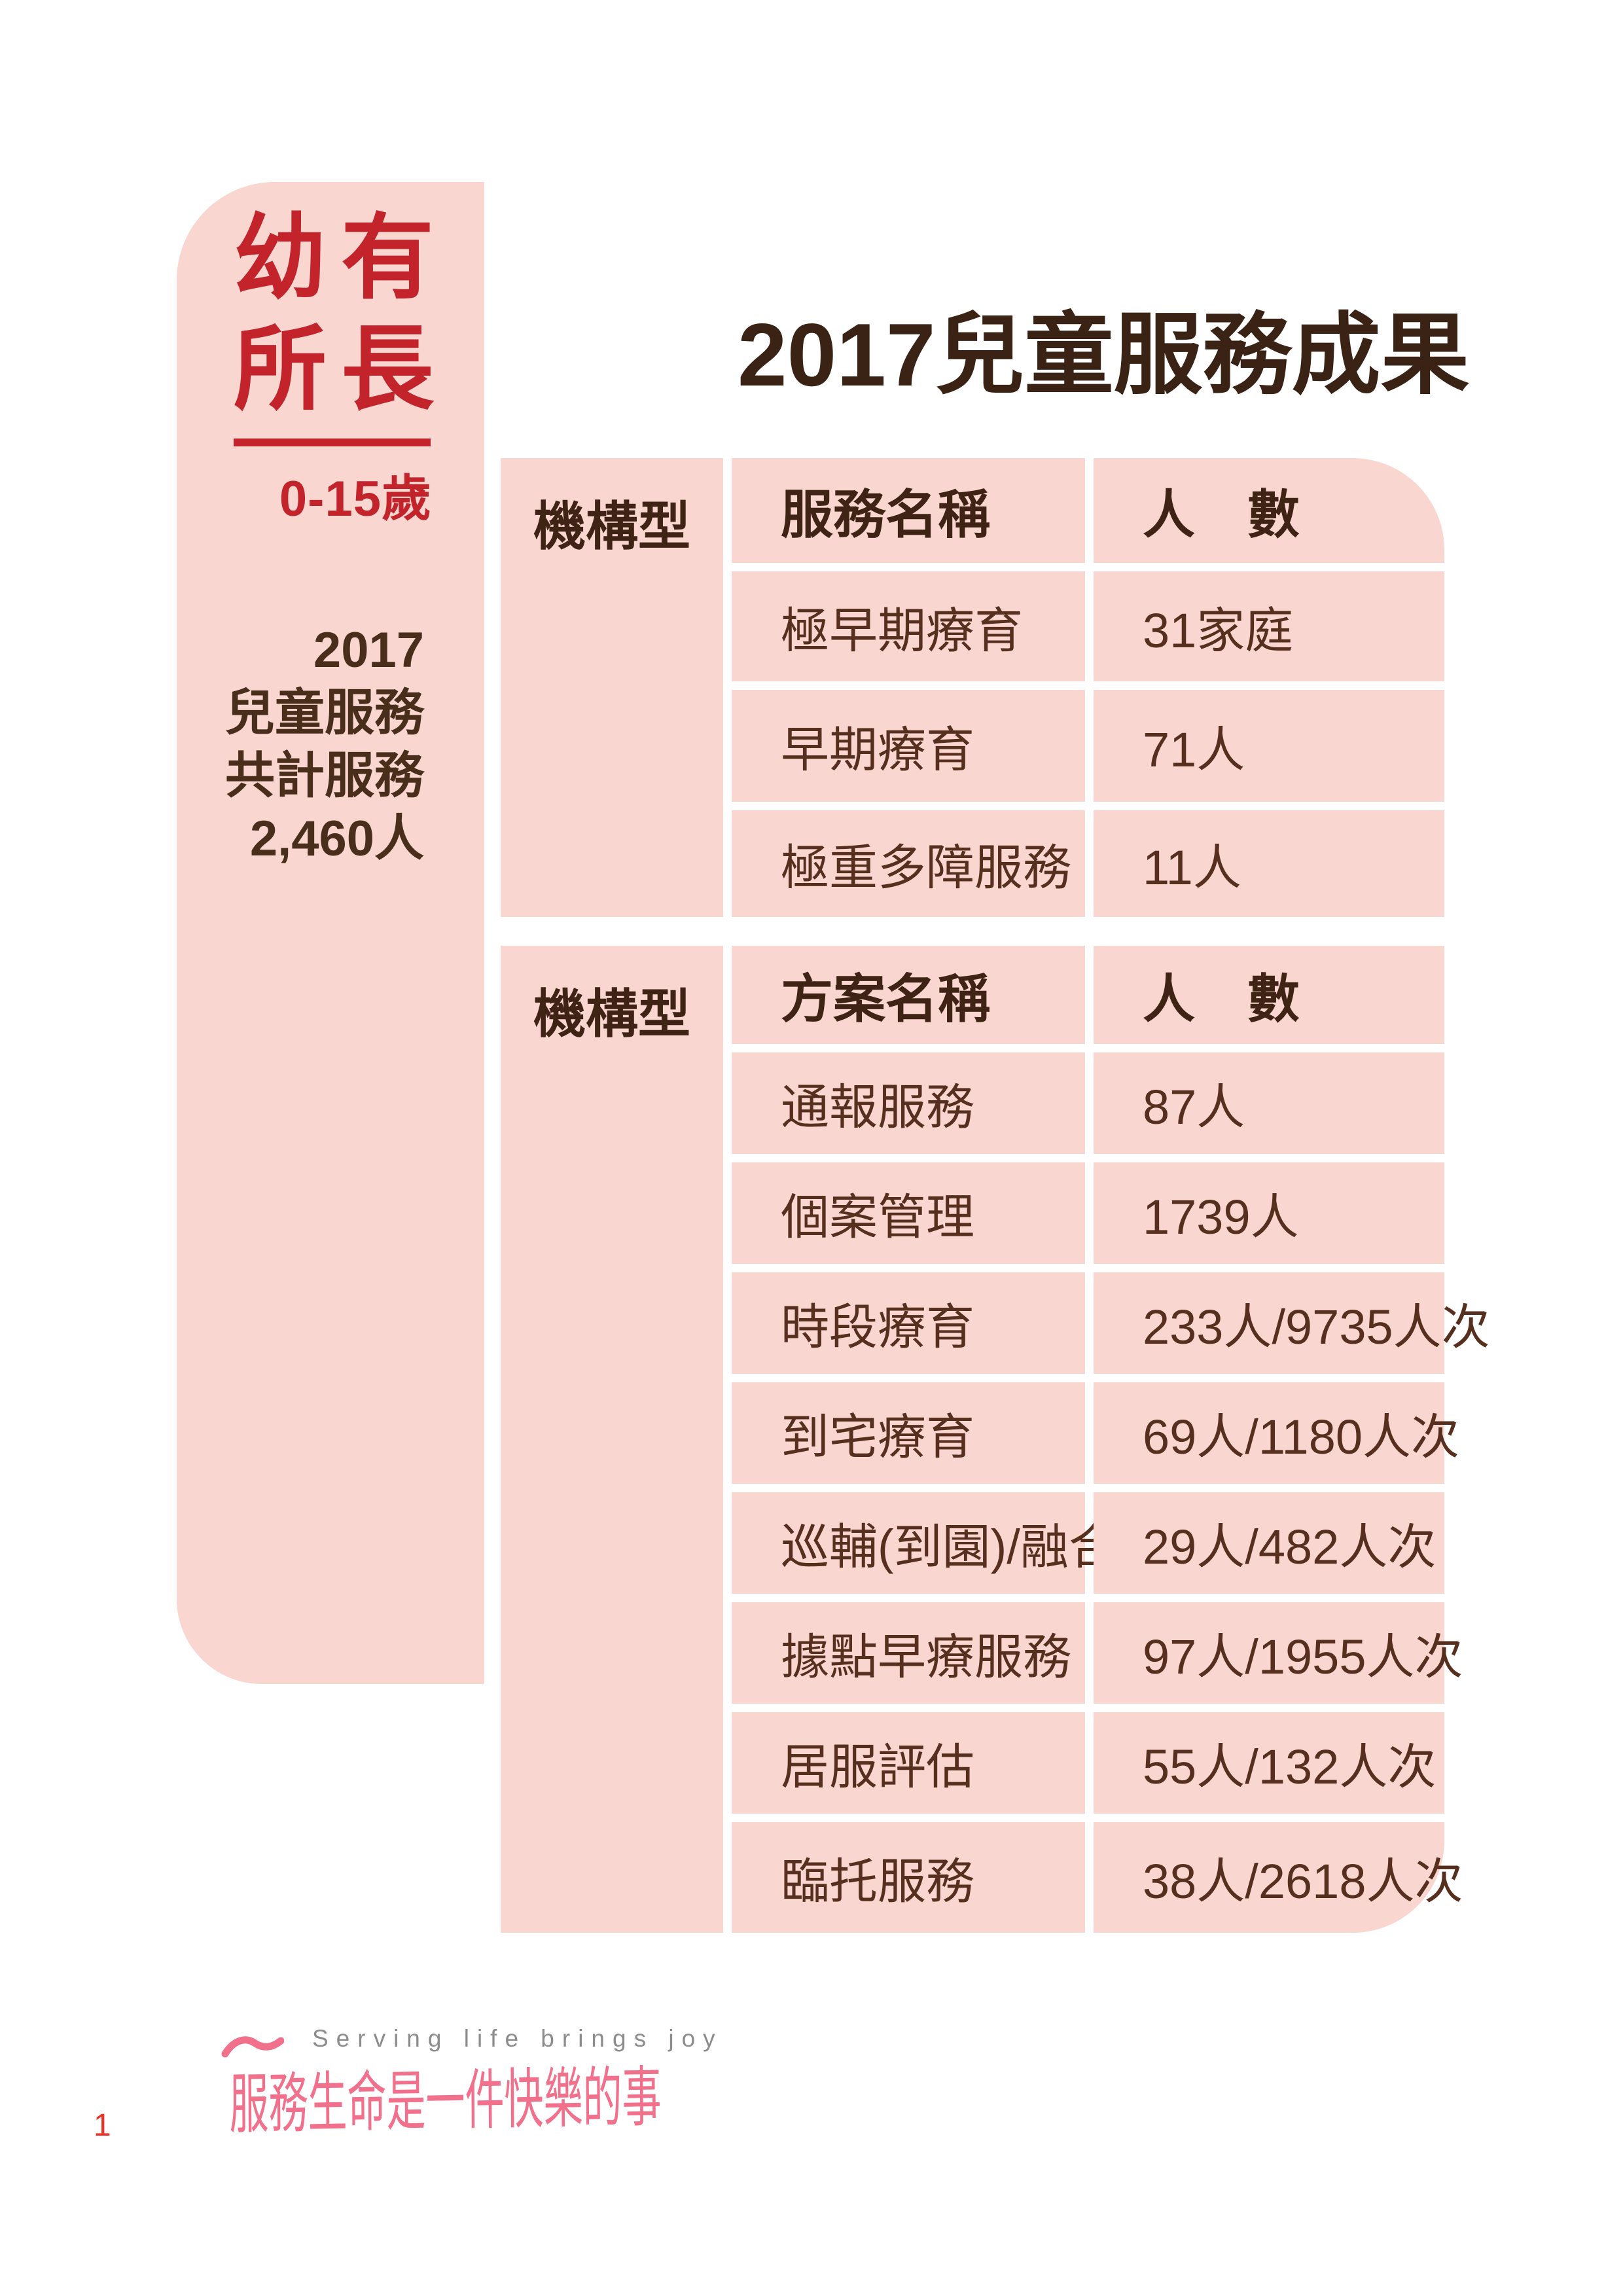 The height and width of the screenshot is (2296, 1623). I want to click on table-cell-count: 87人, so click(1269, 1103).